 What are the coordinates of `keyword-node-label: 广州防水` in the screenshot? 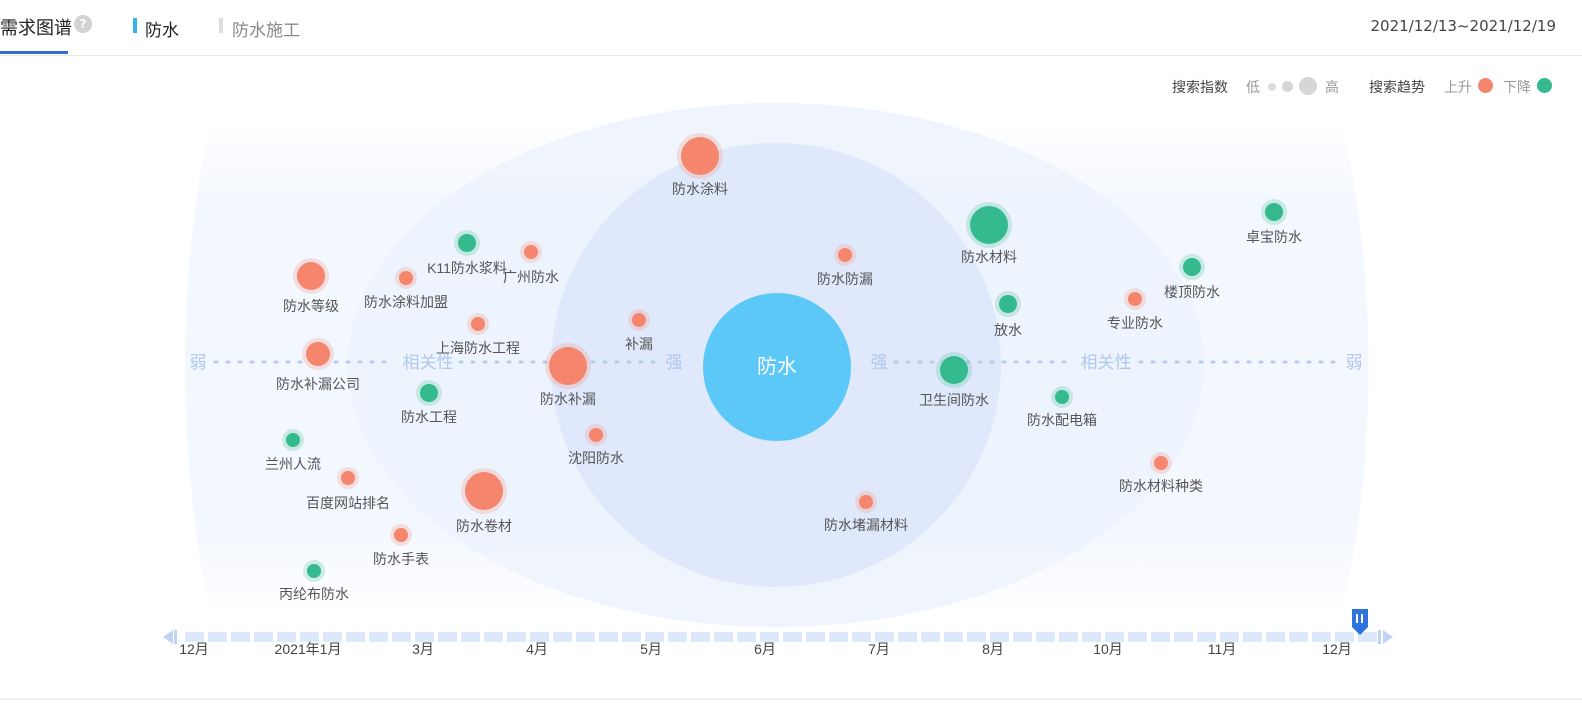 It's located at (531, 277).